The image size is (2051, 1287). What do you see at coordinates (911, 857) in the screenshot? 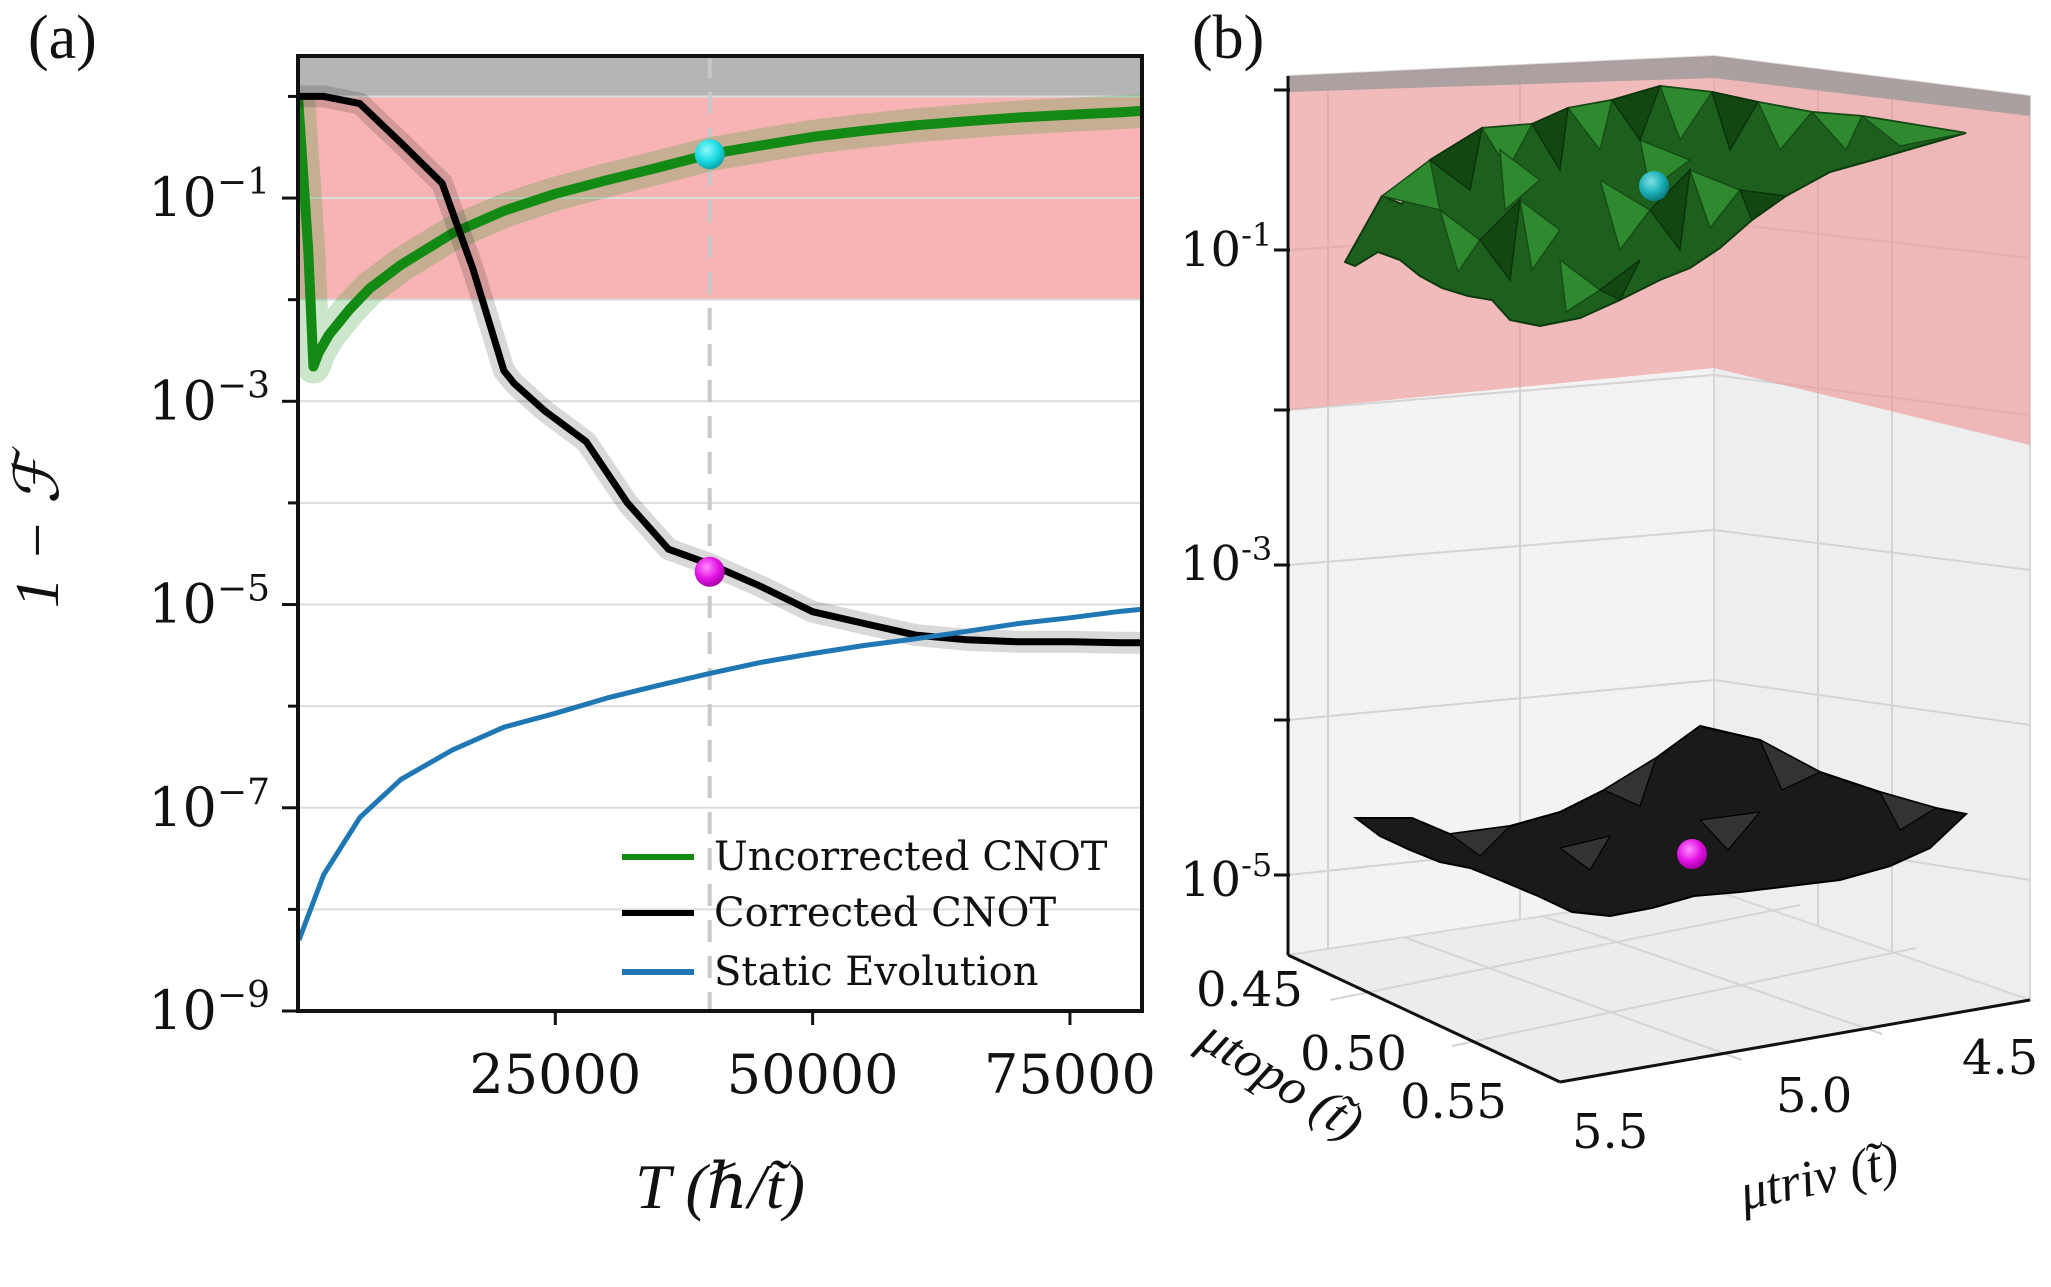
I see `legend-label-uncorrected: Uncorrected CNOT` at bounding box center [911, 857].